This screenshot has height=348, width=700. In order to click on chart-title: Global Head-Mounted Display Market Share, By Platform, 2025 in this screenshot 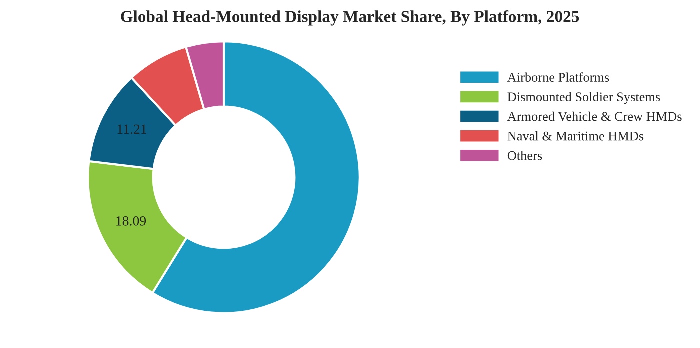, I will do `click(350, 18)`.